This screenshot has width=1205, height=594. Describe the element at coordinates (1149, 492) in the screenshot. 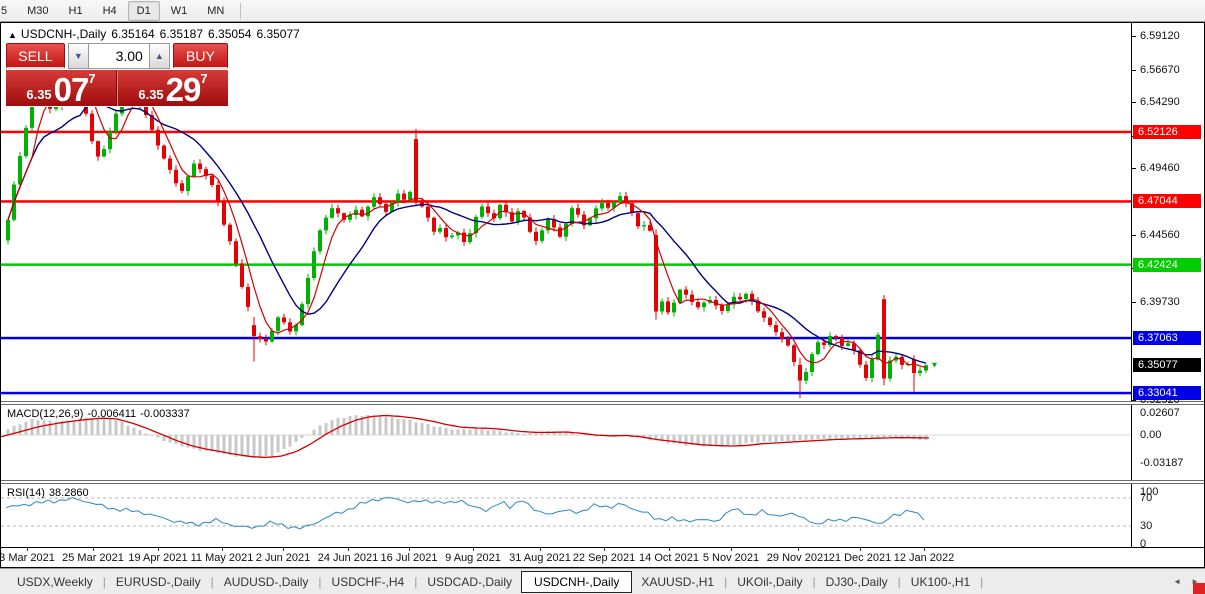

I see `rsi-tick-label: 100` at that location.